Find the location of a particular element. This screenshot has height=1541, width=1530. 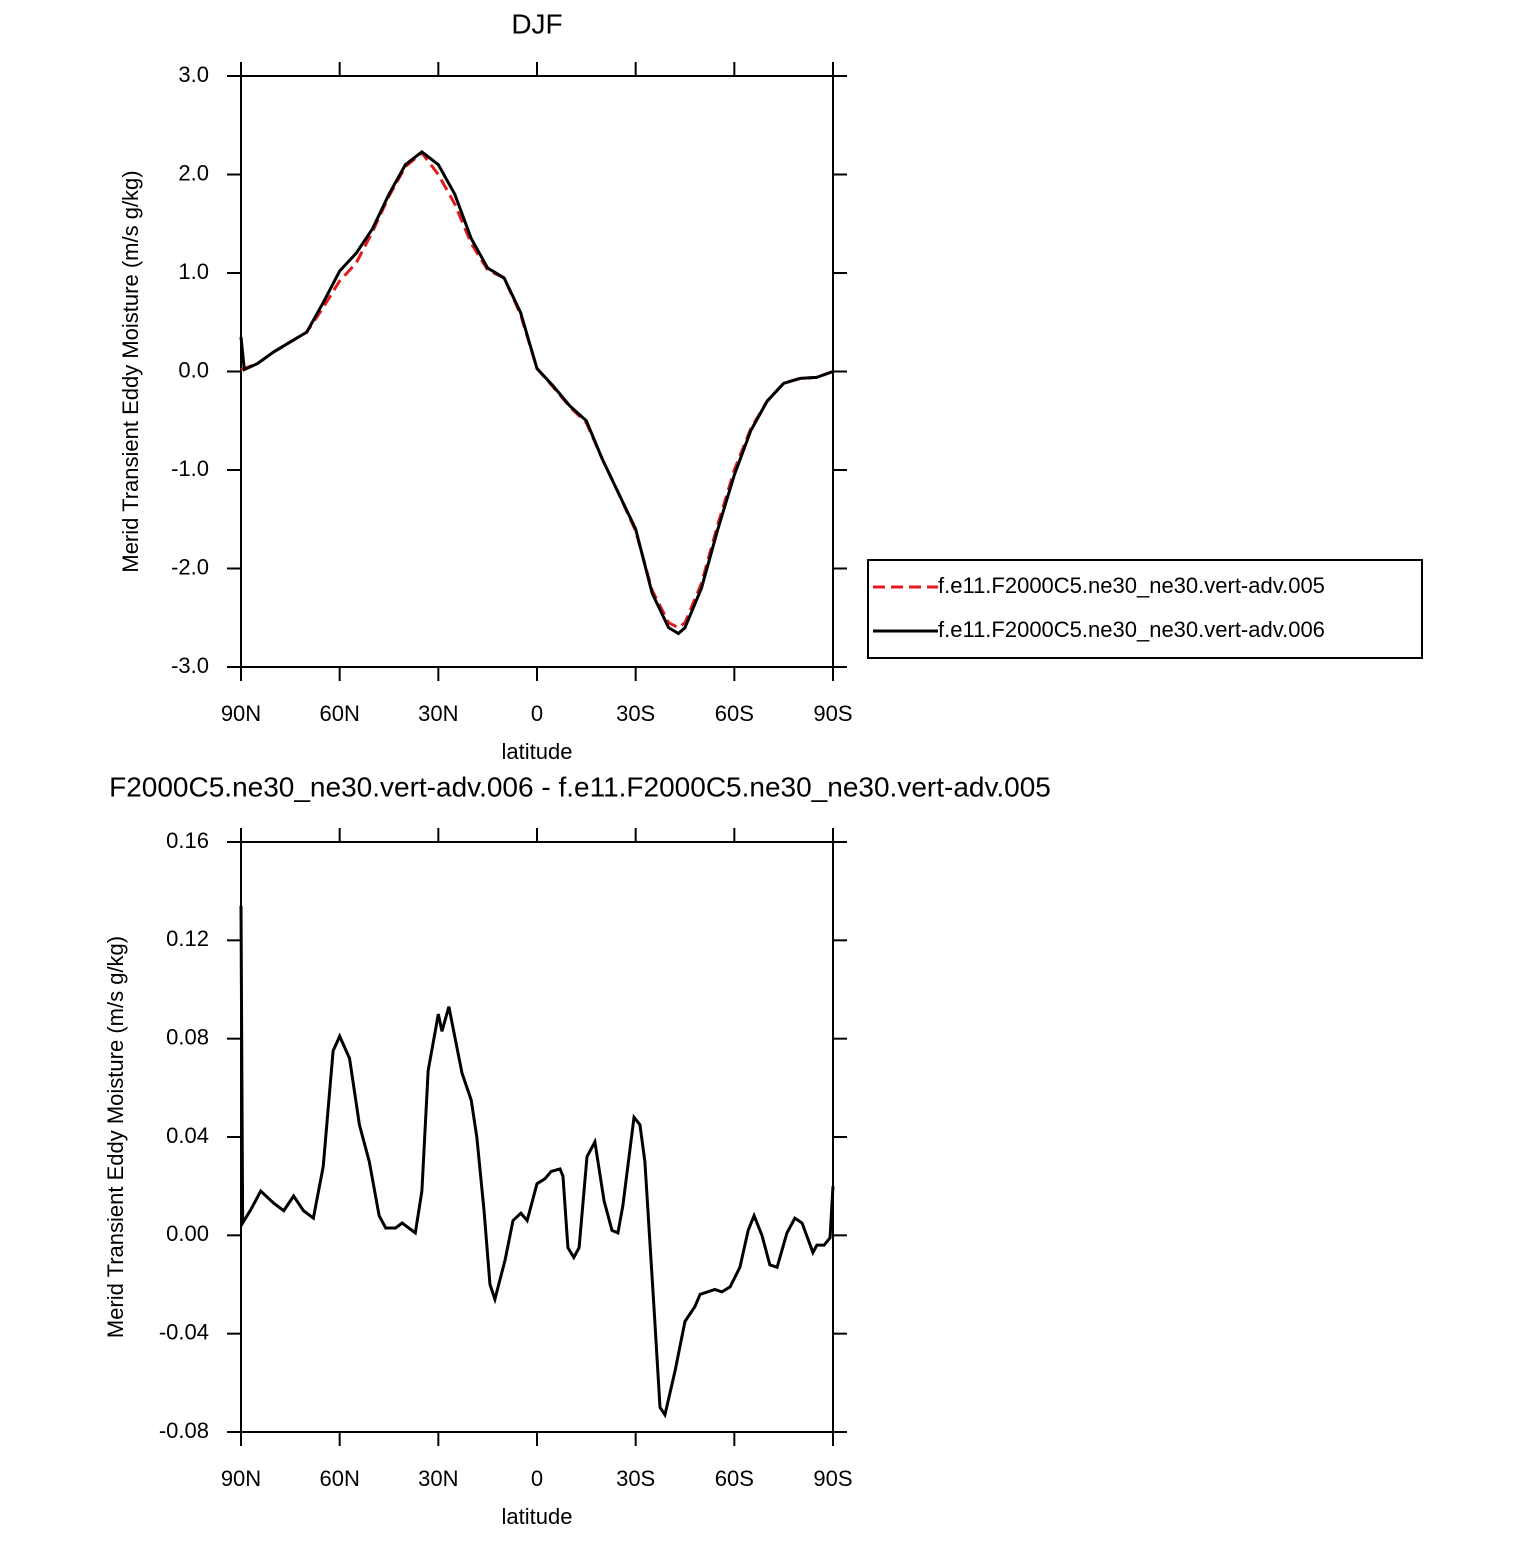

chart-title: DJF is located at coordinates (536, 23).